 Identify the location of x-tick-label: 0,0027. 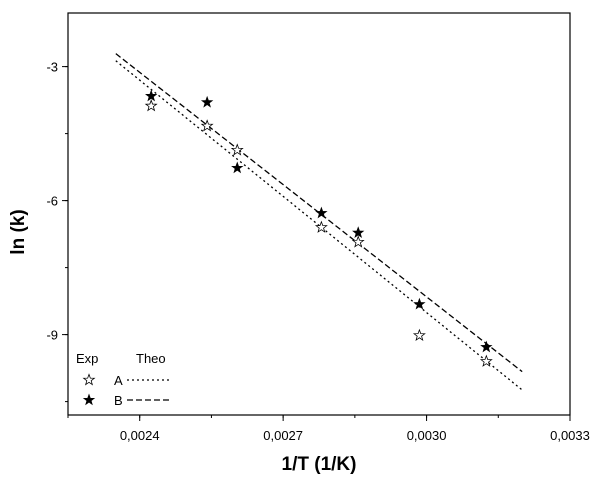
(283, 435).